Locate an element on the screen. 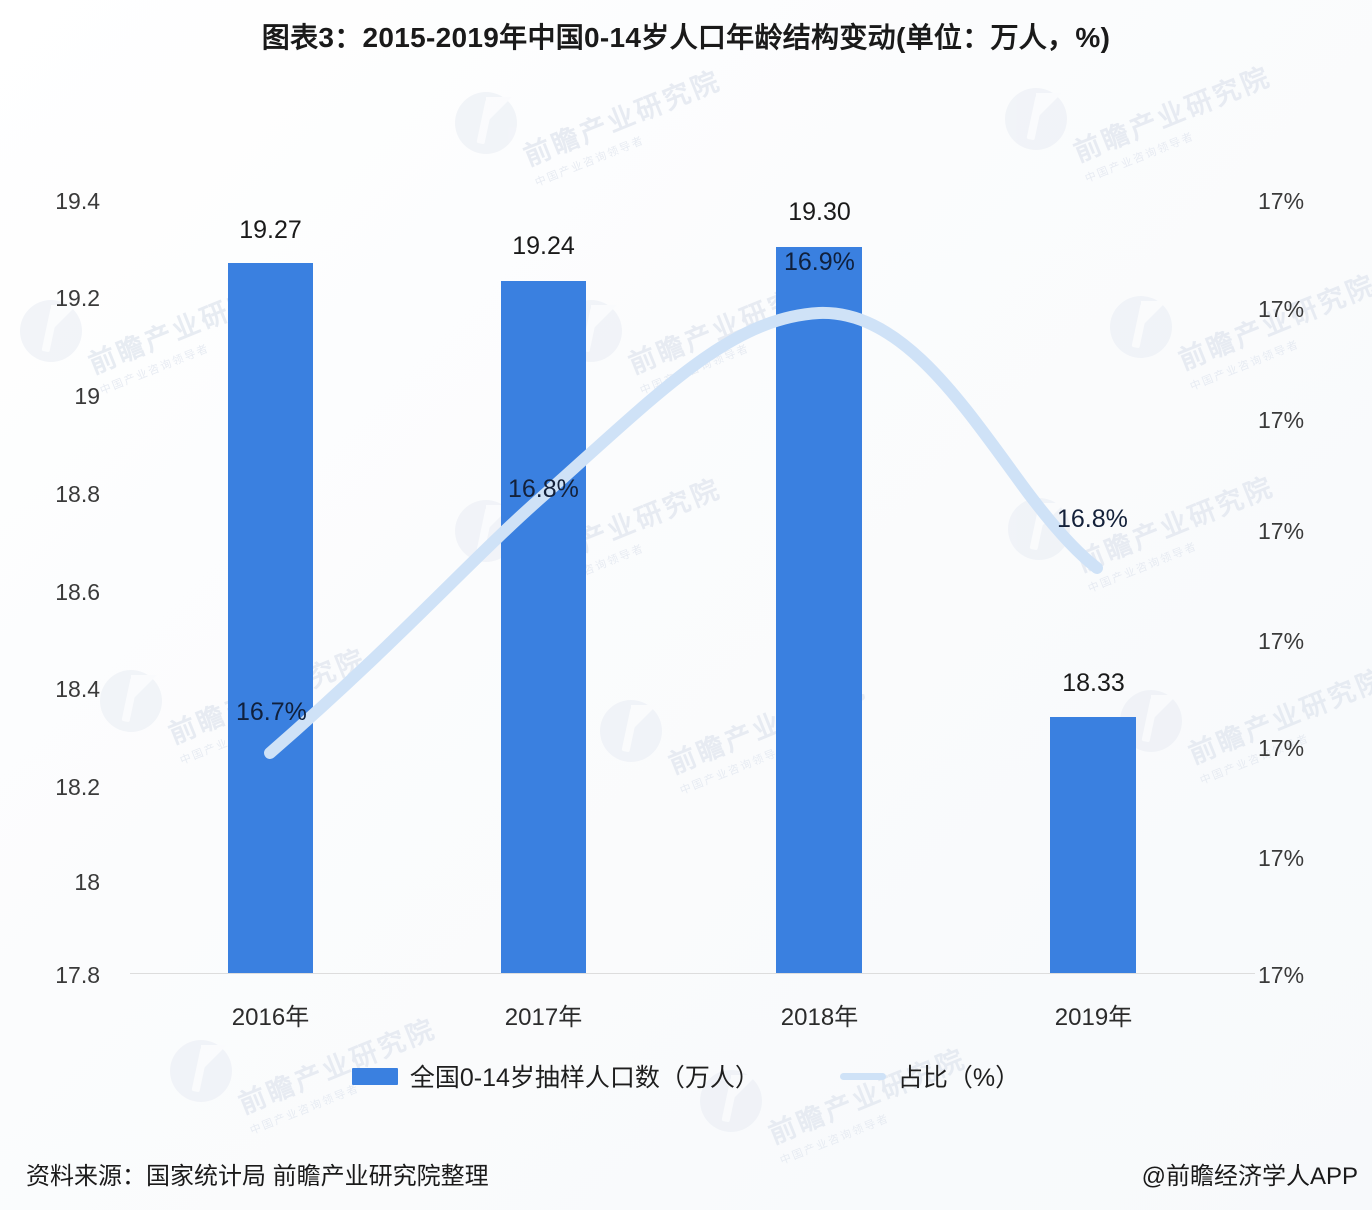 The height and width of the screenshot is (1210, 1372). chart-footer: 资料来源：国家统计局 前瞻产业研究院整理 @前瞻经济学人APP is located at coordinates (686, 1176).